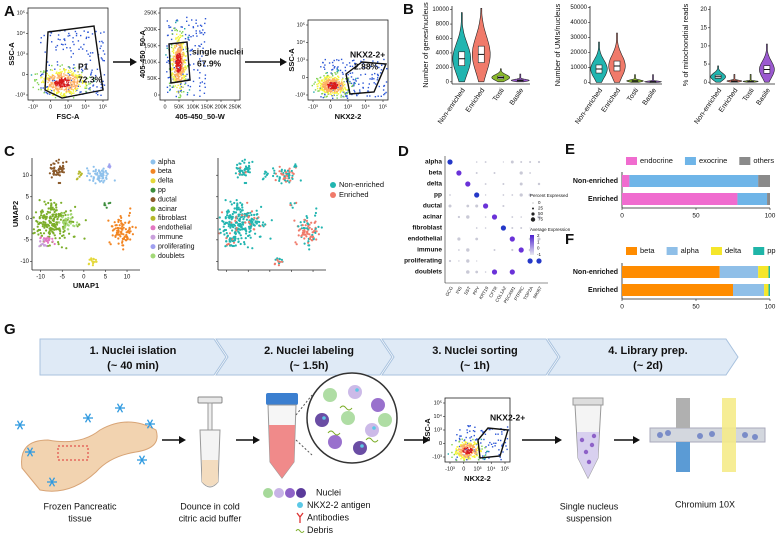 Image resolution: width=778 pixels, height=538 pixels. What do you see at coordinates (365, 106) in the screenshot?
I see `x-tick-label: 10⁴` at bounding box center [365, 106].